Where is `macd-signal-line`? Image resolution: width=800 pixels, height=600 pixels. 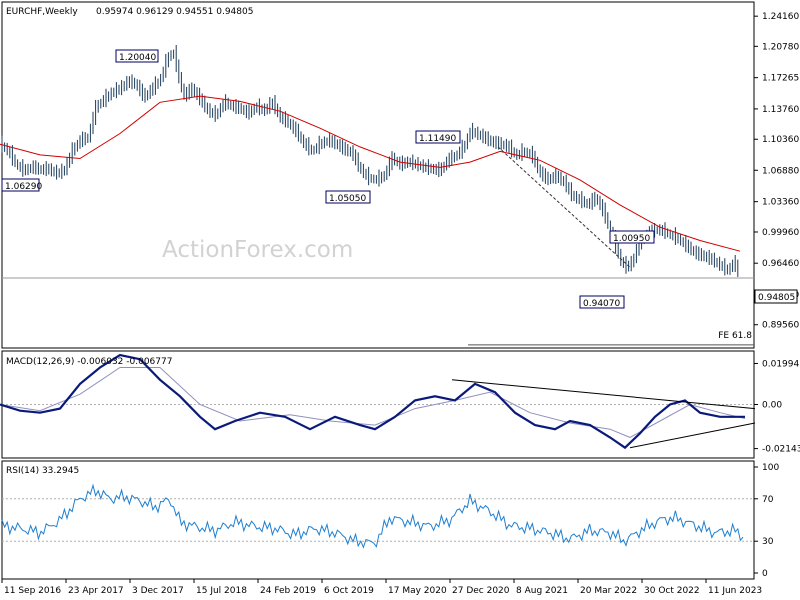
macd-signal-line is located at coordinates (373, 402).